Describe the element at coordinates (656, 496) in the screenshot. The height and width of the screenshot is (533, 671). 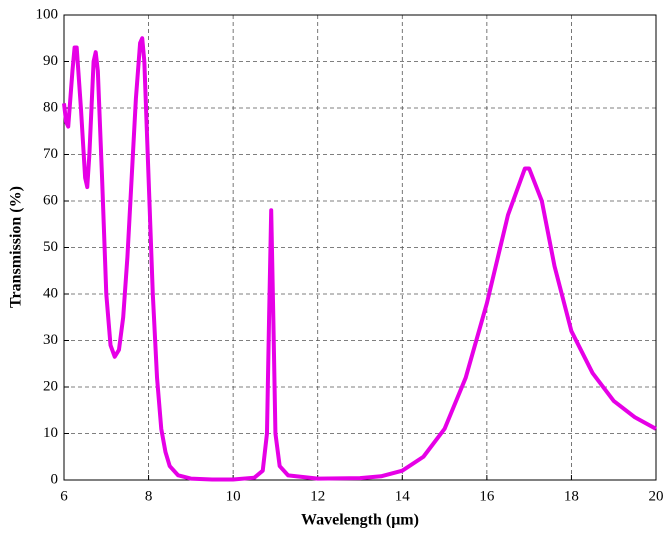
I see `x-tick-label: 20` at that location.